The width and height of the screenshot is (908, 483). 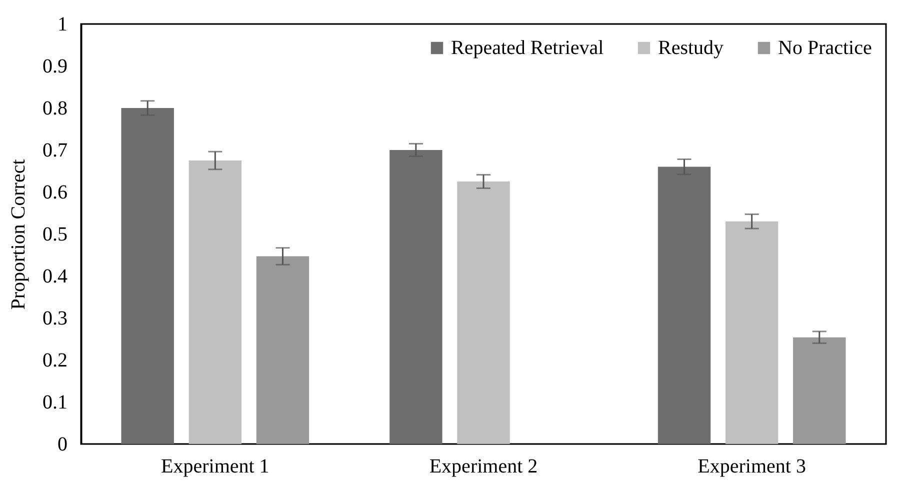 What do you see at coordinates (55, 403) in the screenshot?
I see `y-tick-label: 0.1` at bounding box center [55, 403].